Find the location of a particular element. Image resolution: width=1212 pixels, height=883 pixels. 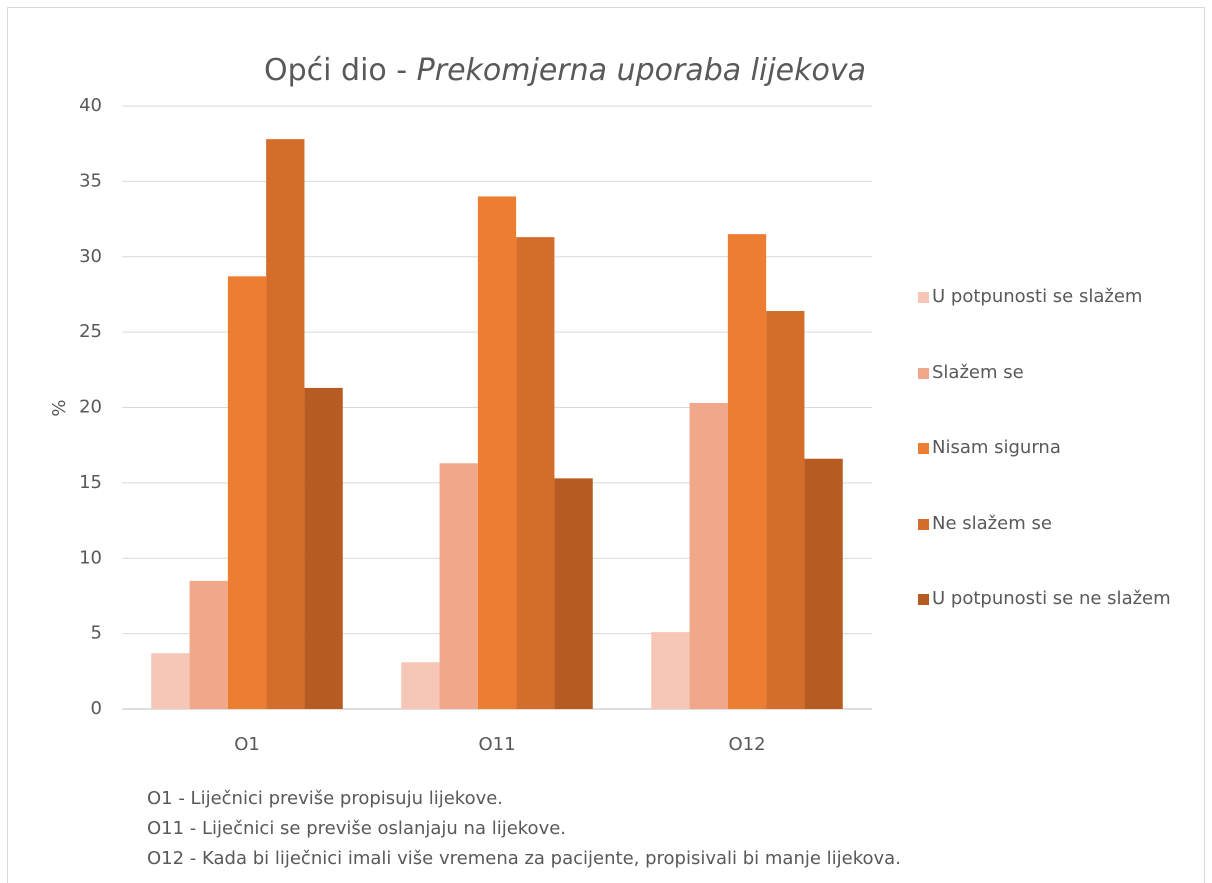

legend-label: U potpunosti se slažem is located at coordinates (1037, 296).